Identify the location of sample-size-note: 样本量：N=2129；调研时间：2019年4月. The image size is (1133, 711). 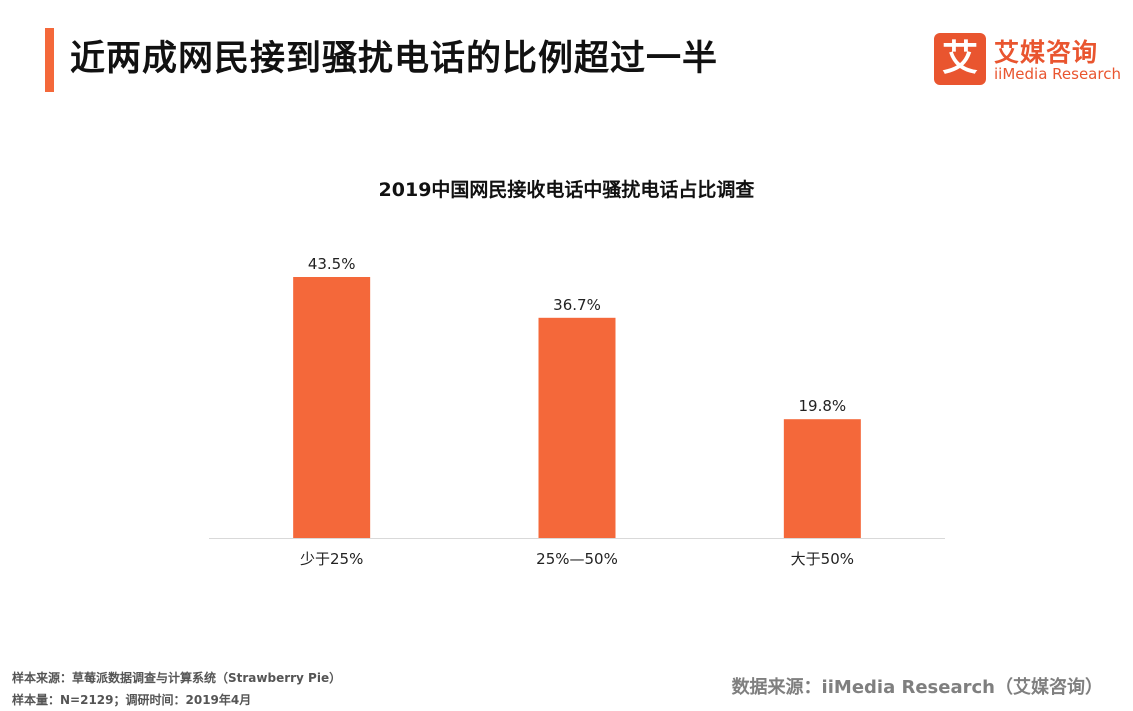
(132, 700).